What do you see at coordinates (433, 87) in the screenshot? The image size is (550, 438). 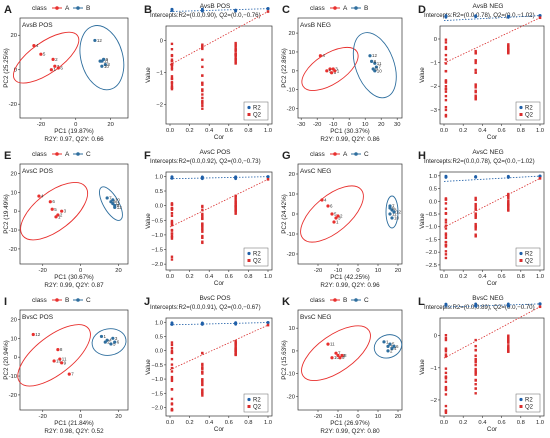 I see `y-tick-label: −2` at bounding box center [433, 87].